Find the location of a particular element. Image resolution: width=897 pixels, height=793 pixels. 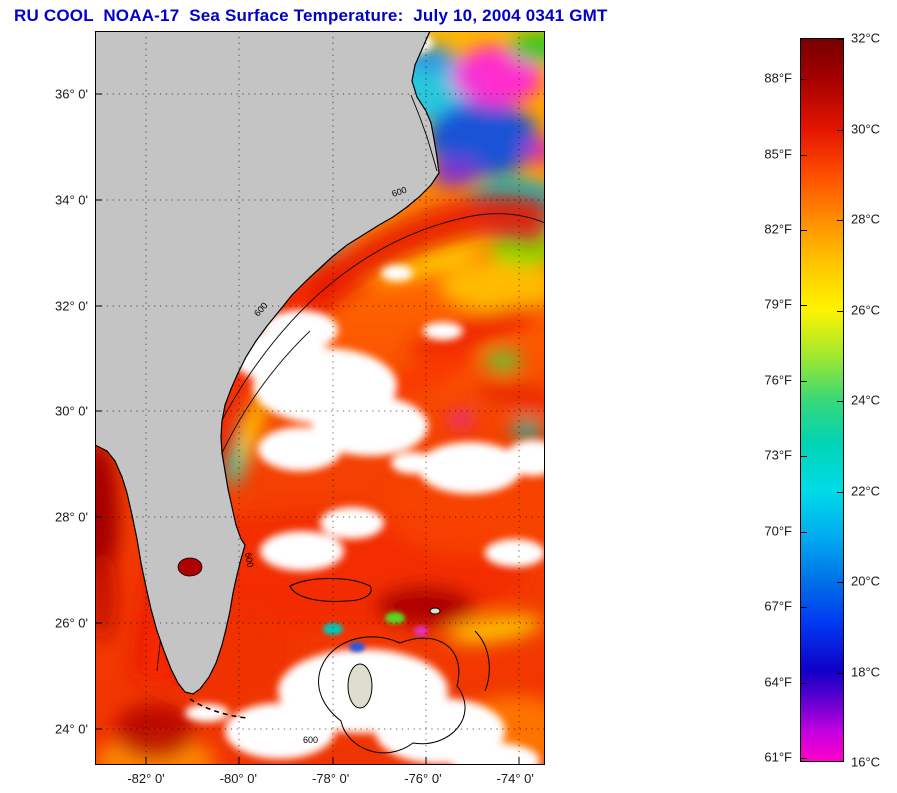

colorbar-fahrenheit-label: 70°F is located at coordinates (778, 531).